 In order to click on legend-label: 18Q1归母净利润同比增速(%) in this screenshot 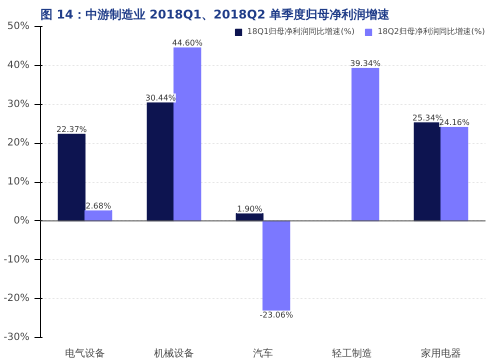, I will do `click(301, 31)`.